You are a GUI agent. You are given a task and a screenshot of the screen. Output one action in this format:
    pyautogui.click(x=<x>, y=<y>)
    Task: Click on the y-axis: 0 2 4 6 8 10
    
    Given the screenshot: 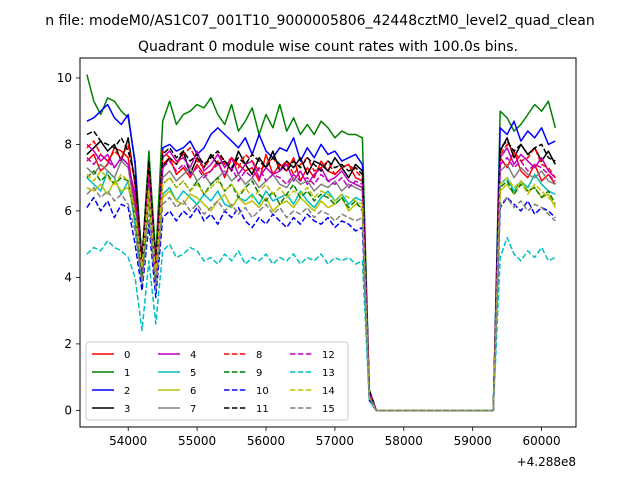 What is the action you would take?
    pyautogui.click(x=68, y=244)
    